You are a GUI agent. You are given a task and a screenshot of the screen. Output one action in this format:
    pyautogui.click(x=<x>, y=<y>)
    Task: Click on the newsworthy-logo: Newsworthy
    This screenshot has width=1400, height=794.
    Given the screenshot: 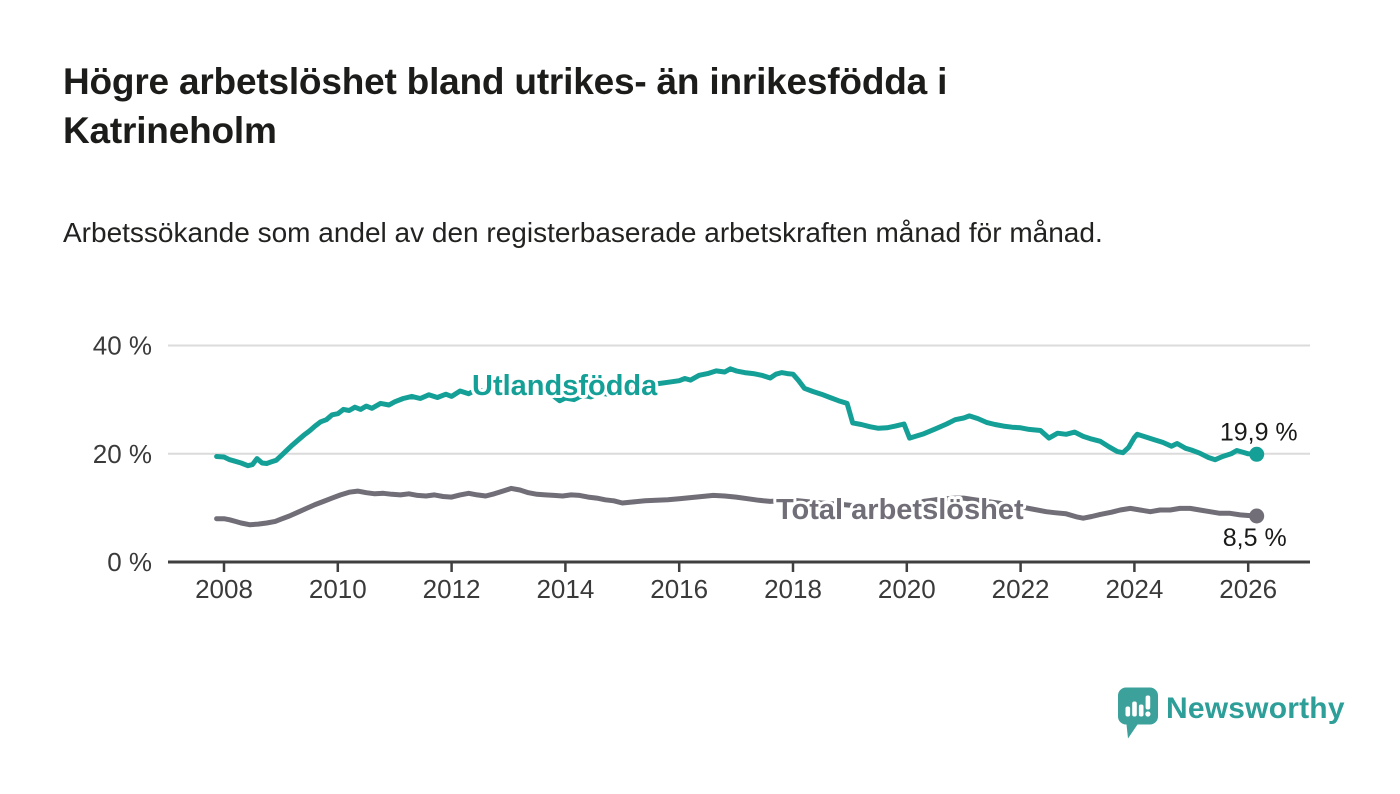 What is the action you would take?
    pyautogui.click(x=1247, y=717)
    